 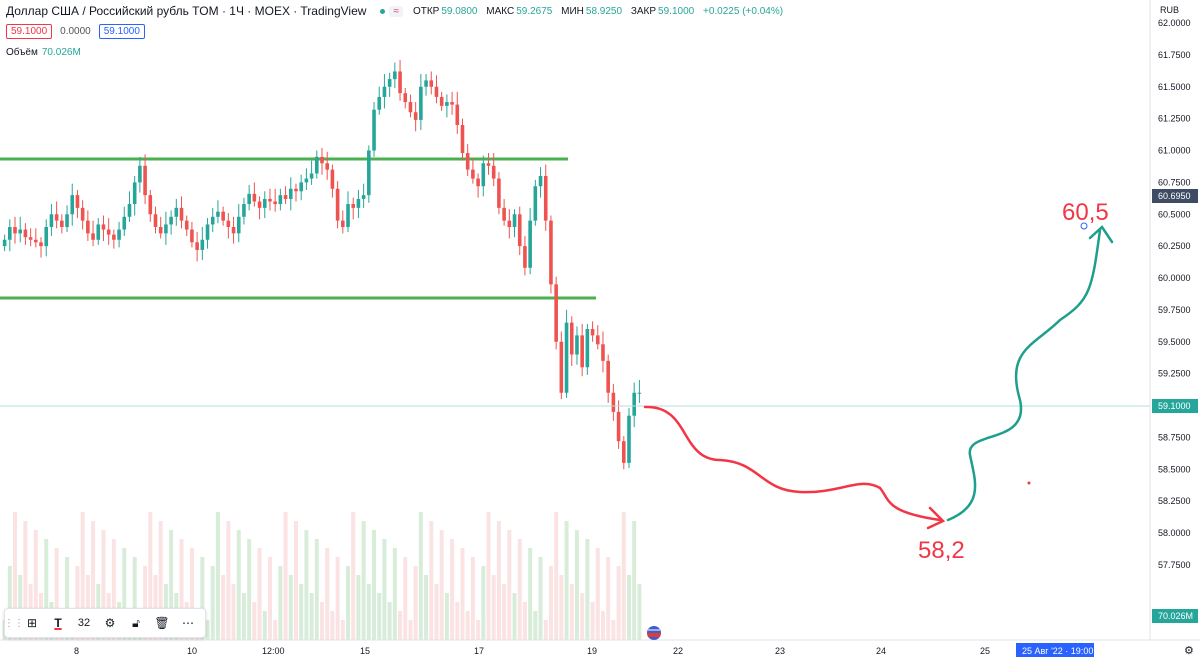 What do you see at coordinates (1175, 616) in the screenshot?
I see `volume-value-label: 70.026M` at bounding box center [1175, 616].